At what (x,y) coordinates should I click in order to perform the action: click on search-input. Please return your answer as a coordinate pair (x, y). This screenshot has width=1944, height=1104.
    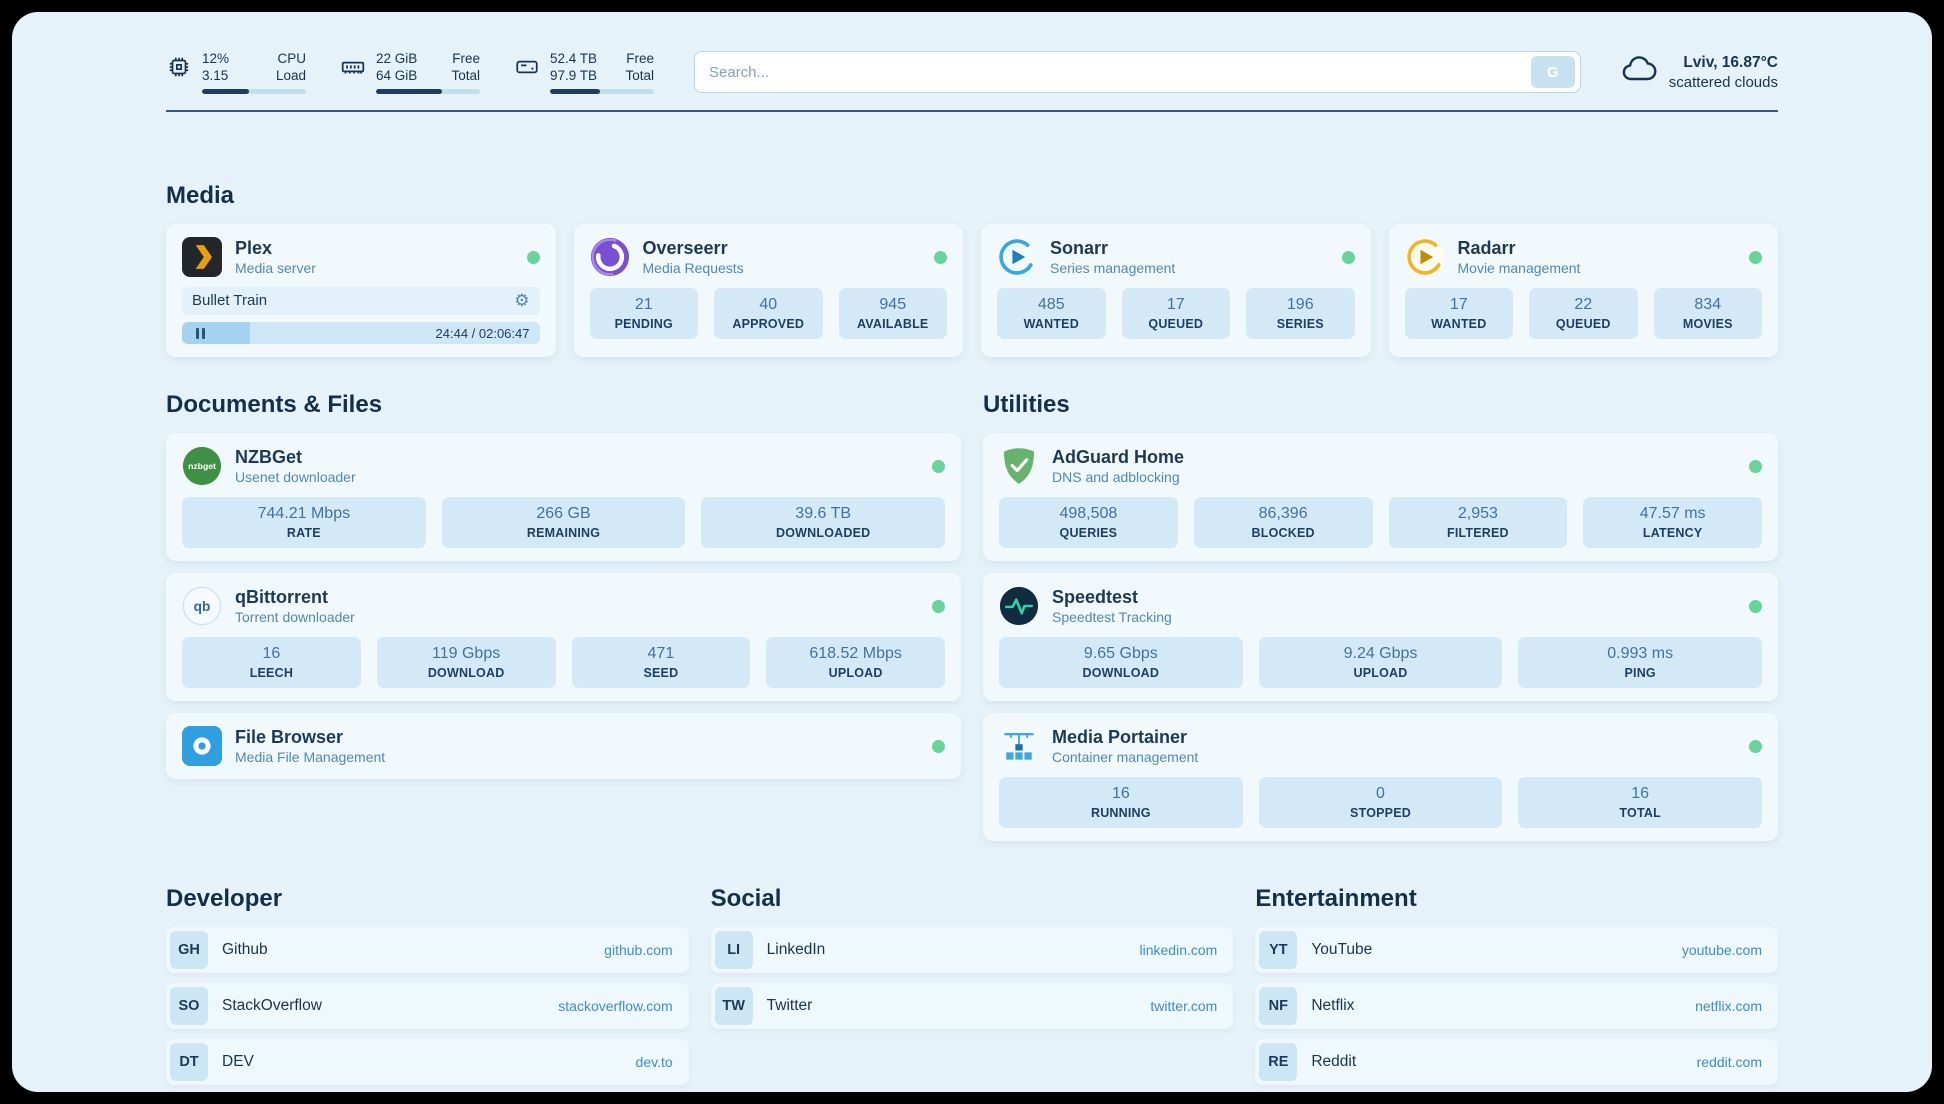
    Looking at the image, I should click on (1120, 72).